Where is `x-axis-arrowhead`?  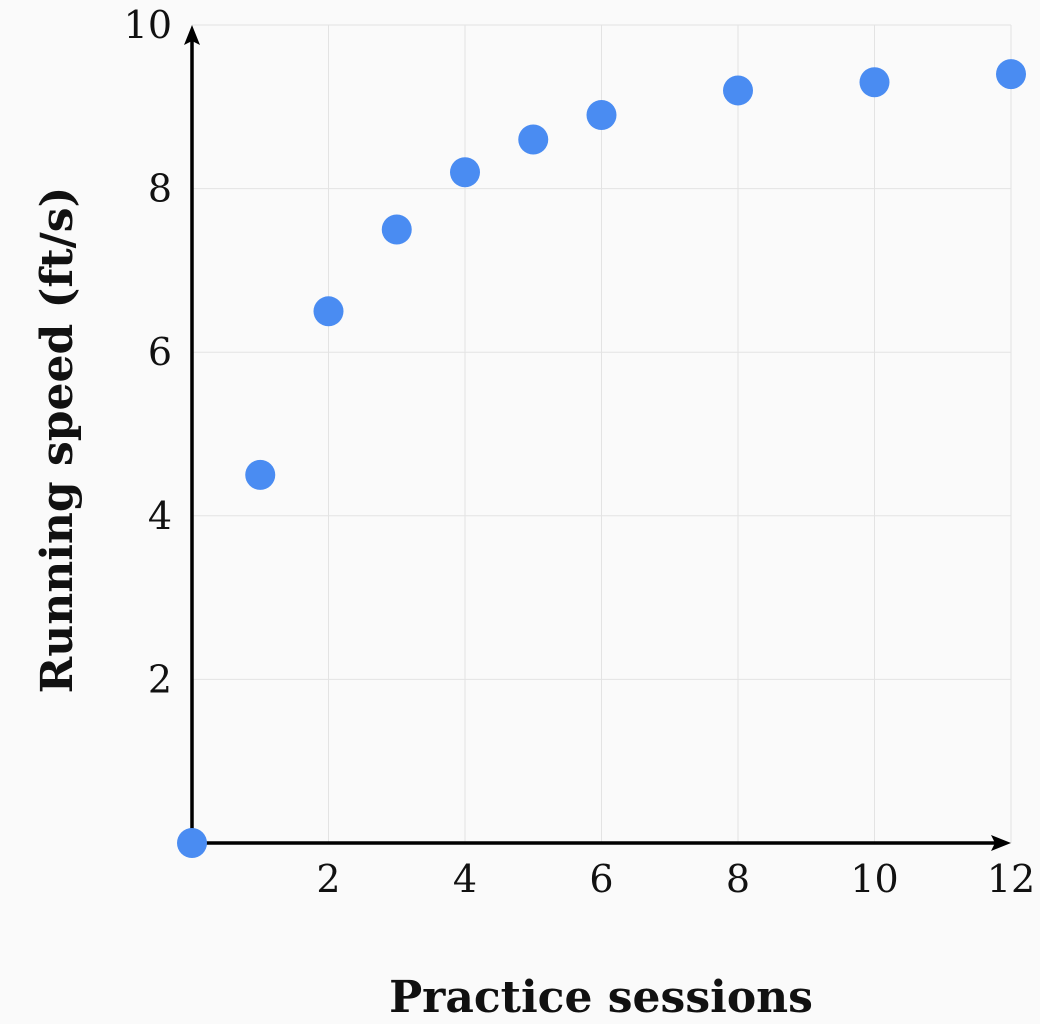
x-axis-arrowhead is located at coordinates (1001, 843).